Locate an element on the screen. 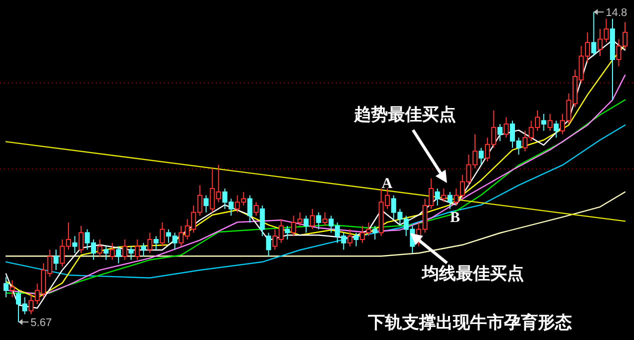 The image size is (634, 340). text: 下轨支撑出现牛市孕育形态 is located at coordinates (469, 322).